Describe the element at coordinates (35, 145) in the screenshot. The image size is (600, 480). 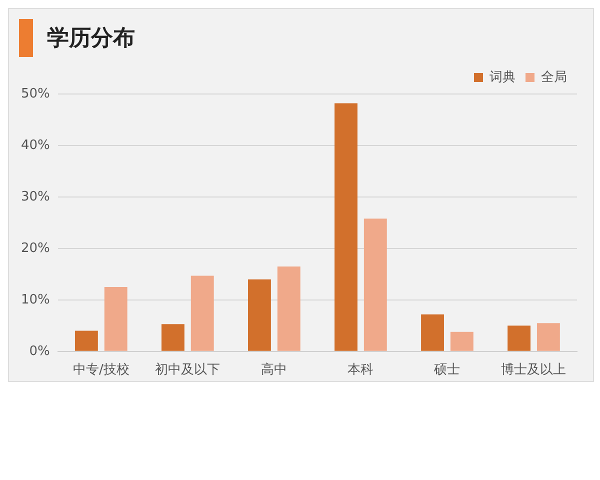
I see `y-tick-label: 40%` at that location.